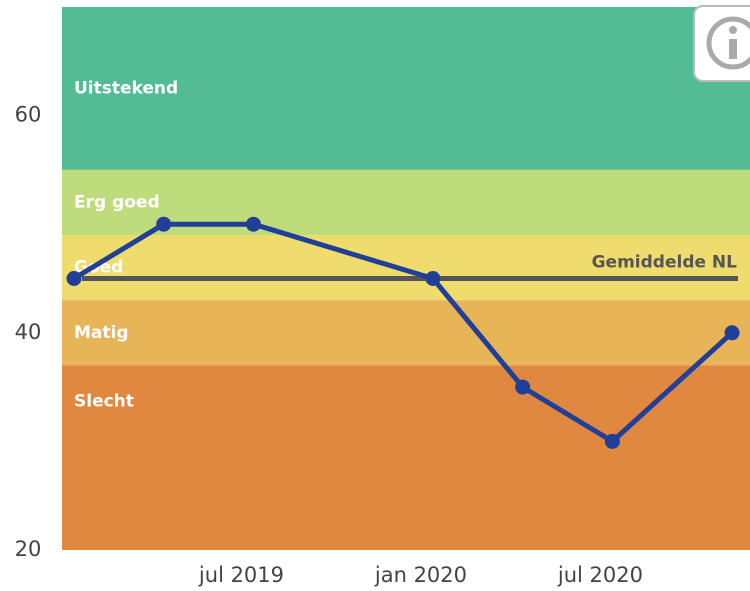 This screenshot has width=750, height=591. I want to click on band-label: Uitstekend, so click(126, 88).